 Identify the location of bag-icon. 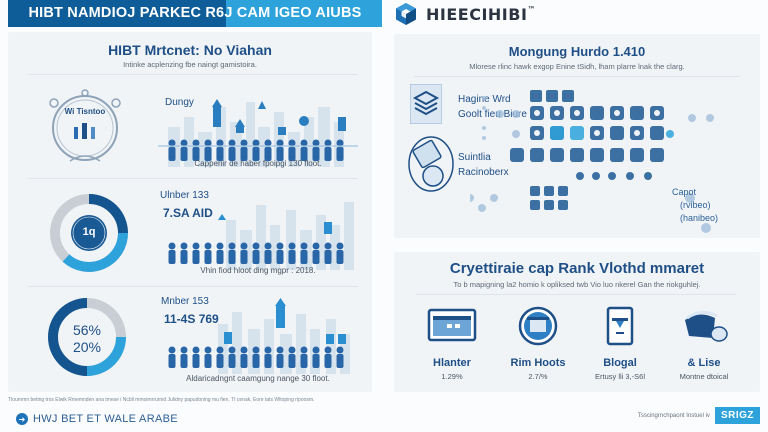
(706, 326).